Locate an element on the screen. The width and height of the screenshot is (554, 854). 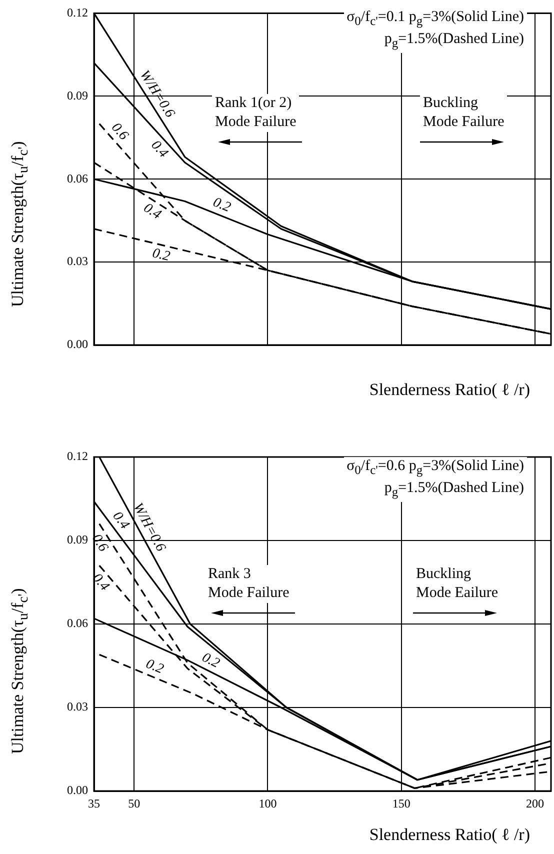
x-tick-label: 50 is located at coordinates (134, 803).